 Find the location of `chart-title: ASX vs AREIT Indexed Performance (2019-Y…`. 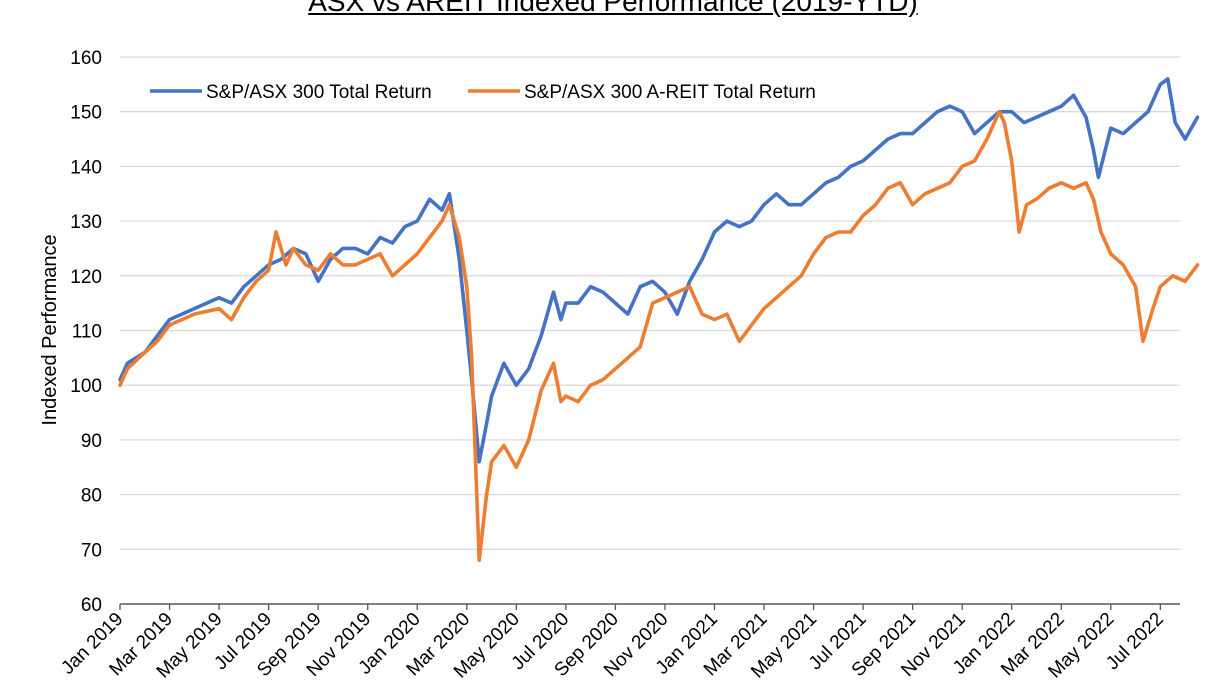

chart-title: ASX vs AREIT Indexed Performance (2019-Y… is located at coordinates (613, 8).